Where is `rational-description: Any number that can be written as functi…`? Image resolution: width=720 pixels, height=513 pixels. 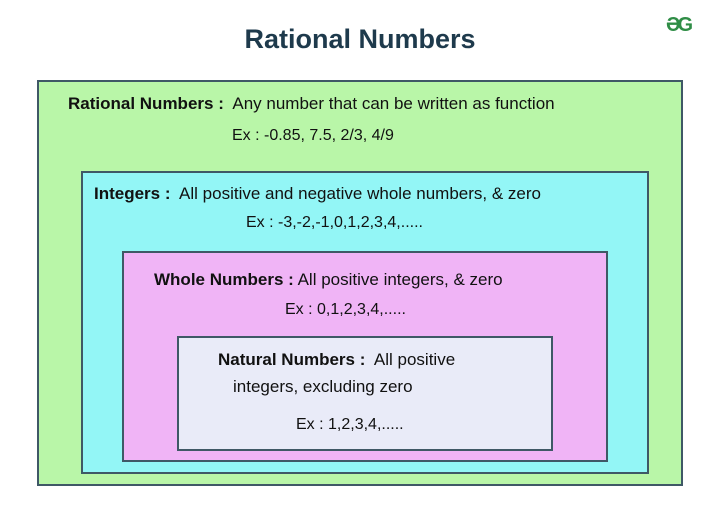 rational-description: Any number that can be written as functi… is located at coordinates (393, 103).